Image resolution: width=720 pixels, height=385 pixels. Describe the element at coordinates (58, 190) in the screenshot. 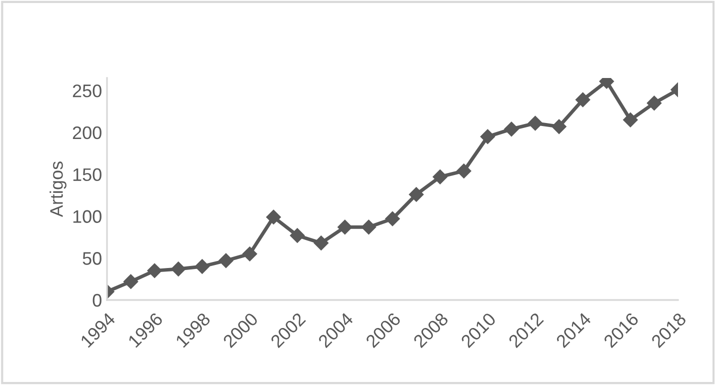

I see `y-axis-title: Artigos` at that location.